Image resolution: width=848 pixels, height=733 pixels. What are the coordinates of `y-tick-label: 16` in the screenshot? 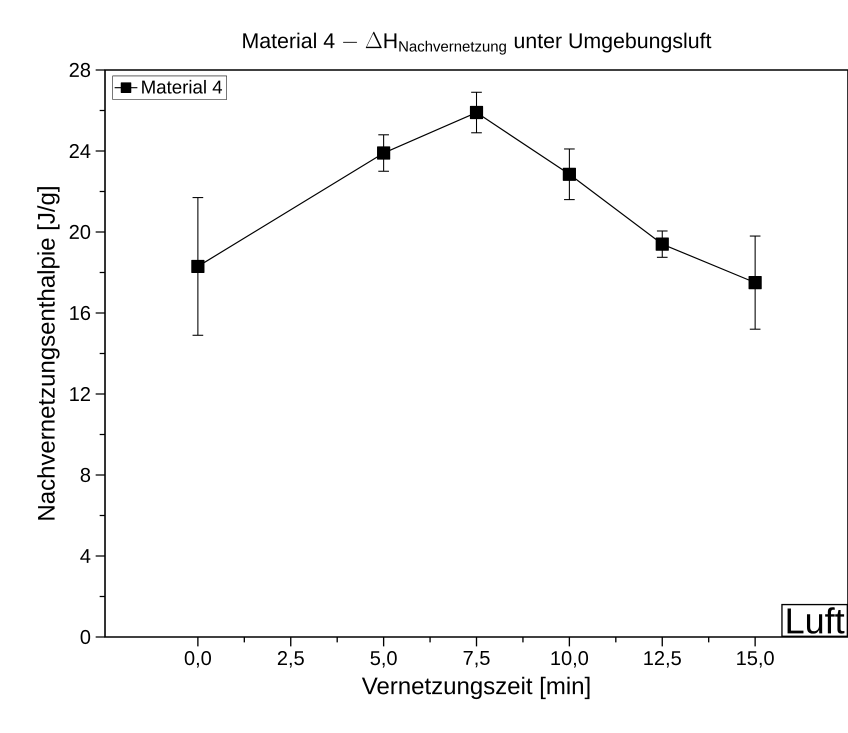 It's located at (80, 313).